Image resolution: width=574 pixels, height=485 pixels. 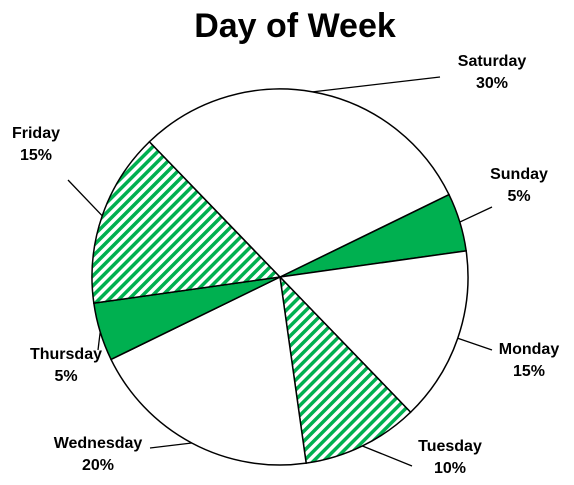 I want to click on chart-title: Day of Week, so click(x=295, y=26).